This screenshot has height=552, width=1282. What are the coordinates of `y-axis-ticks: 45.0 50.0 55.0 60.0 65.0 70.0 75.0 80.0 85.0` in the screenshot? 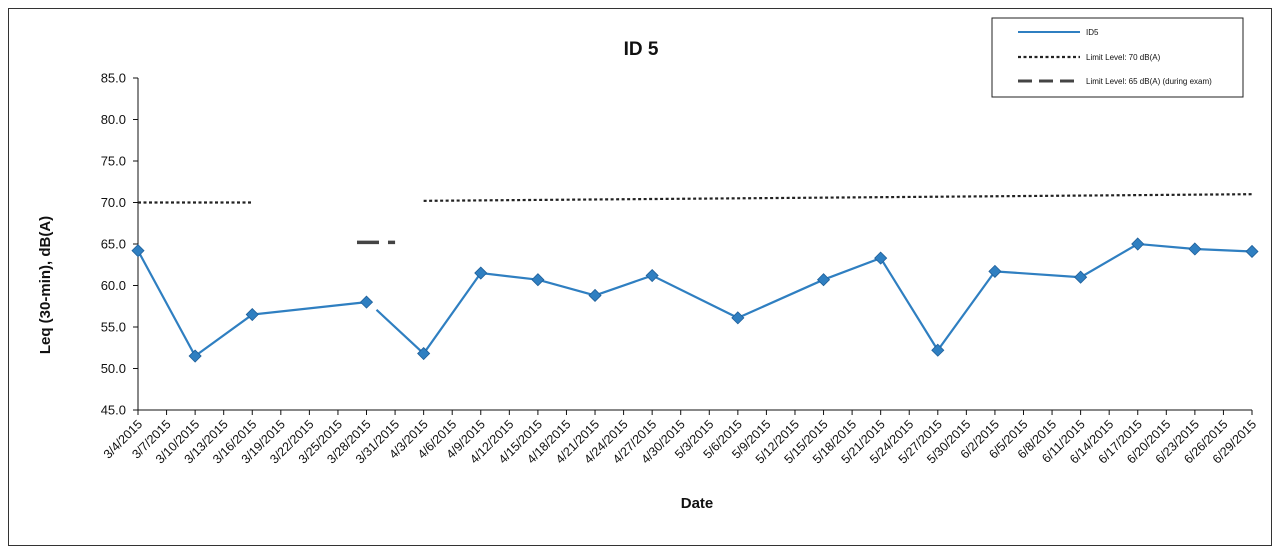 It's located at (119, 244).